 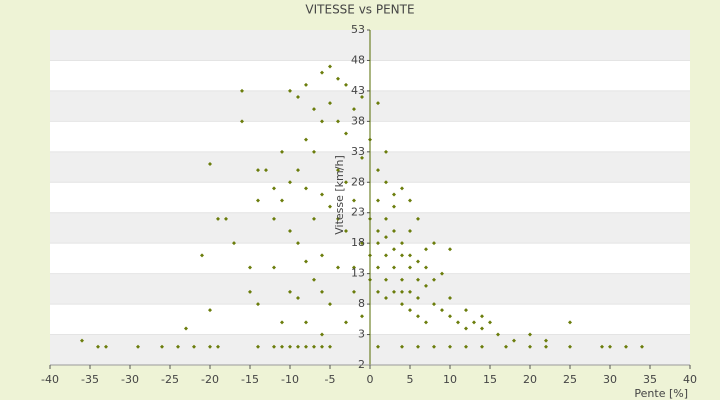 I want to click on x-tick-label: -5, so click(x=330, y=379).